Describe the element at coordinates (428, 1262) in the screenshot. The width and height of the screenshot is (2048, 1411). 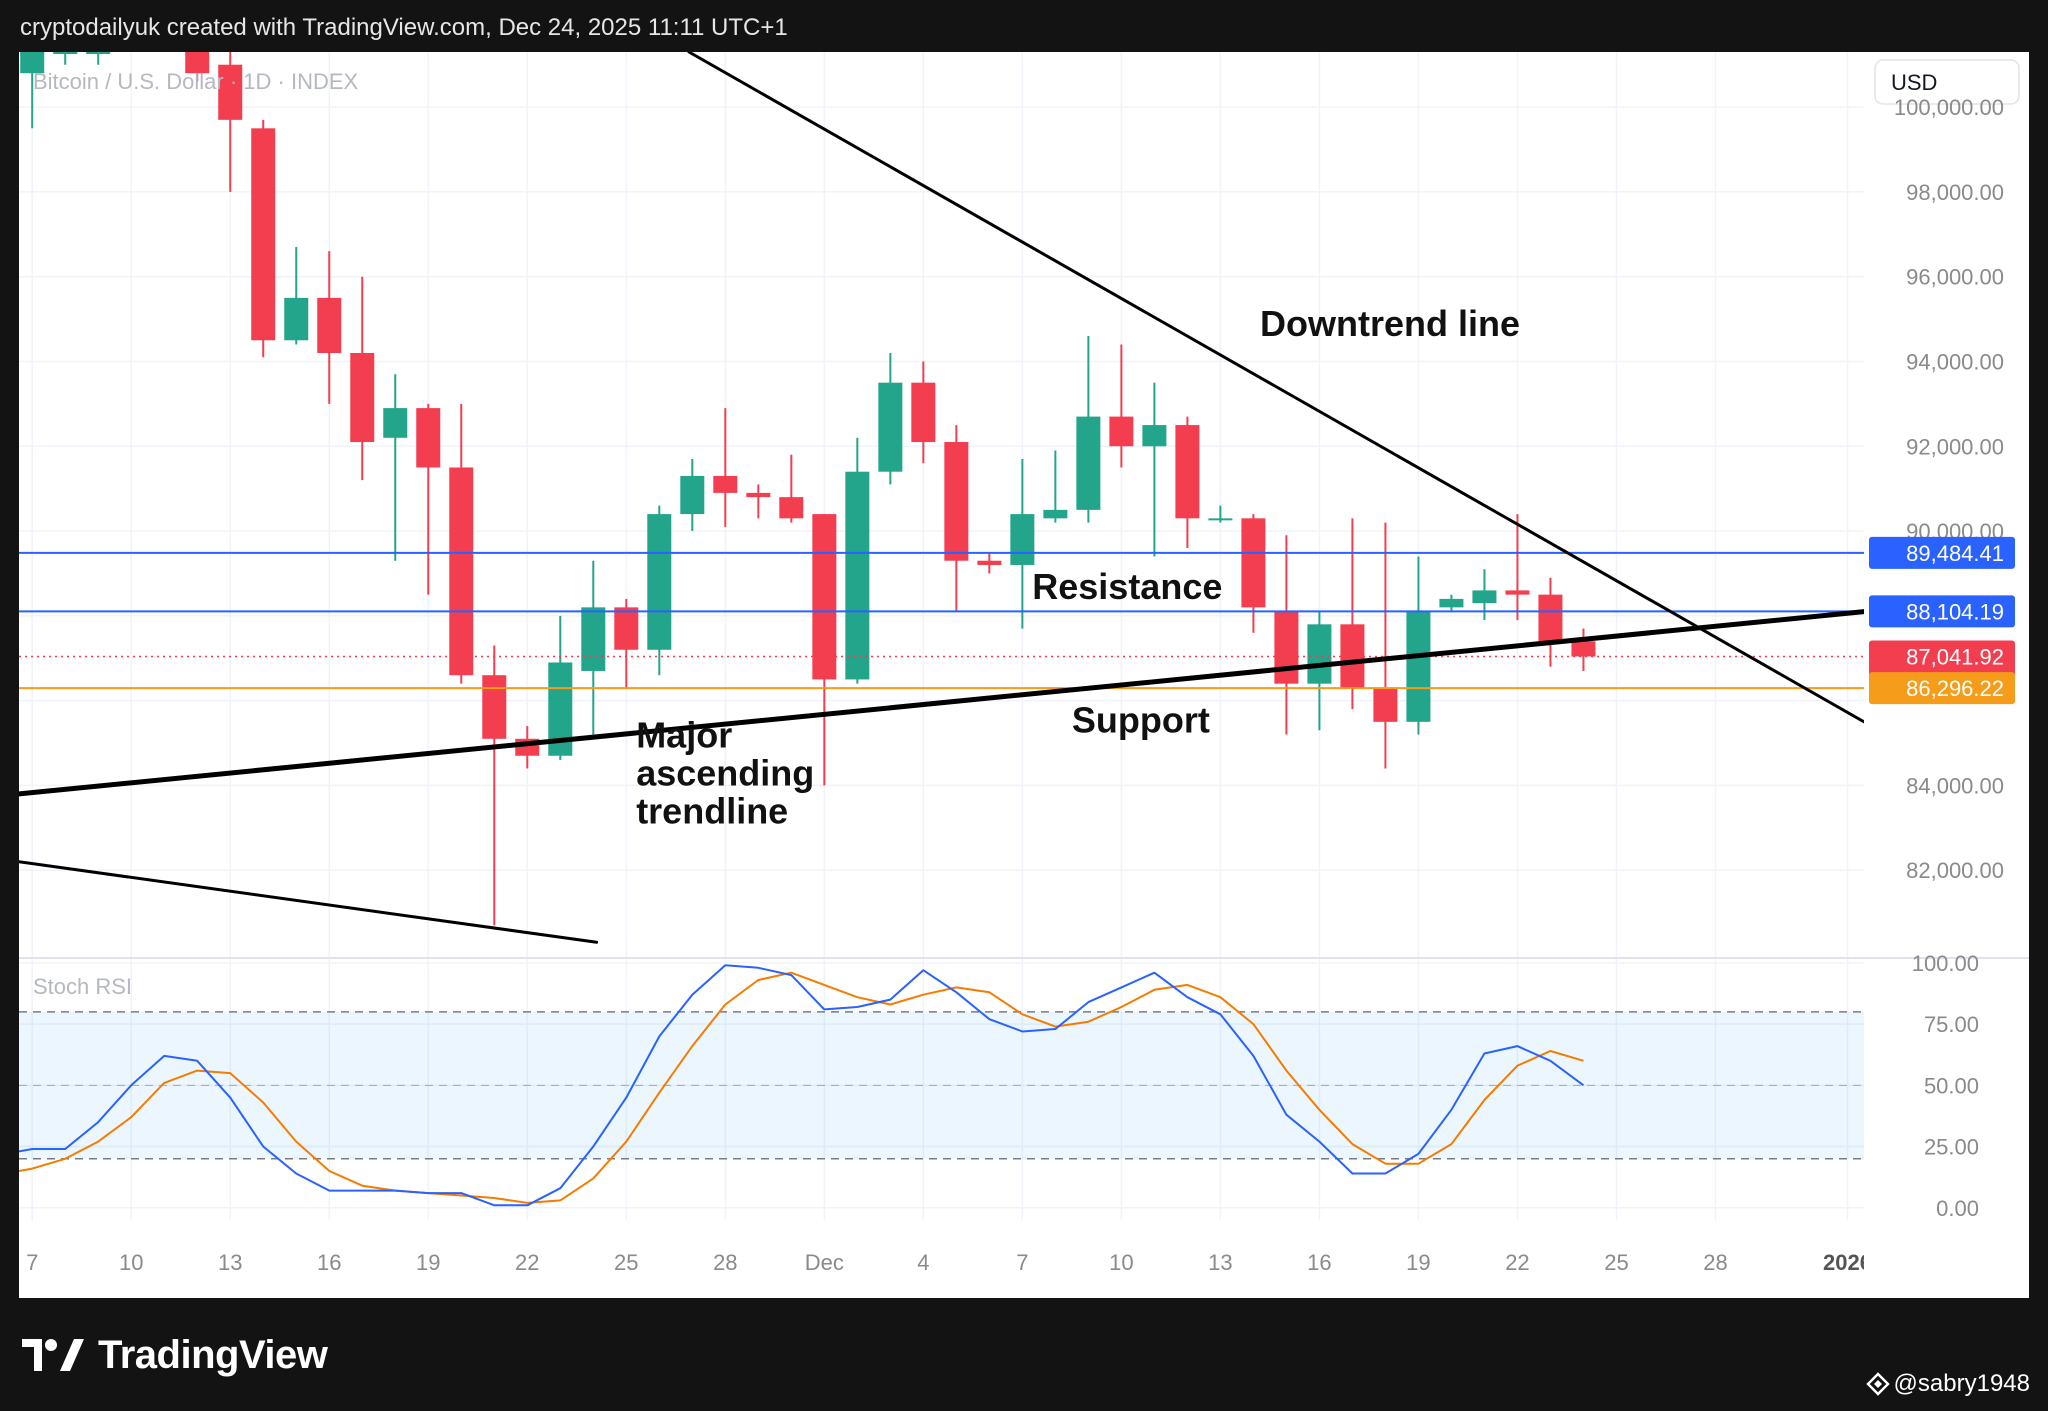
I see `time-axis-tick-label: 19` at that location.